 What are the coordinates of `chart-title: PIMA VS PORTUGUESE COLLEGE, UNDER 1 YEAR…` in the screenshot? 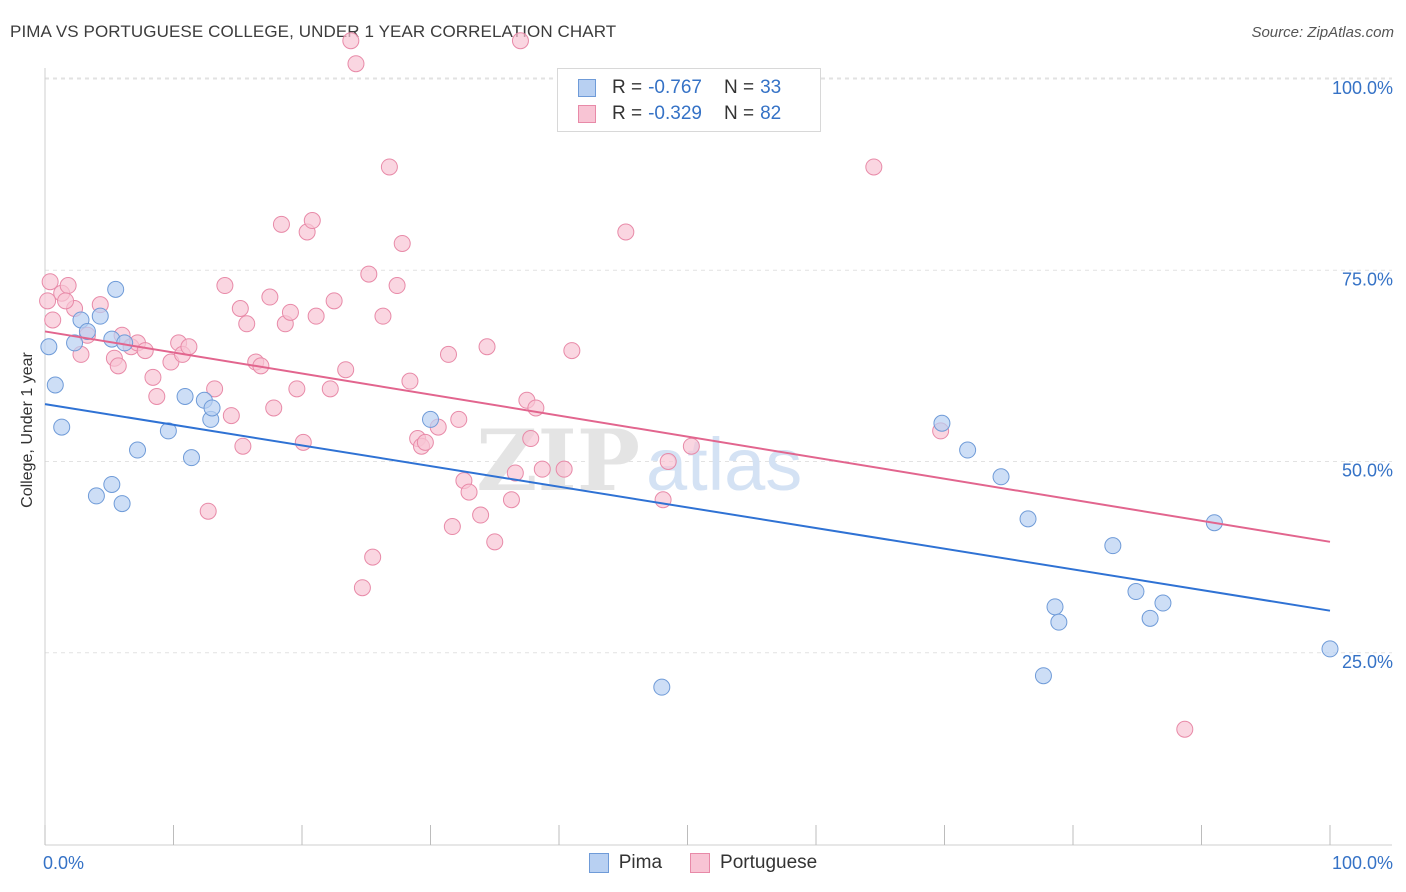 It's located at (313, 31).